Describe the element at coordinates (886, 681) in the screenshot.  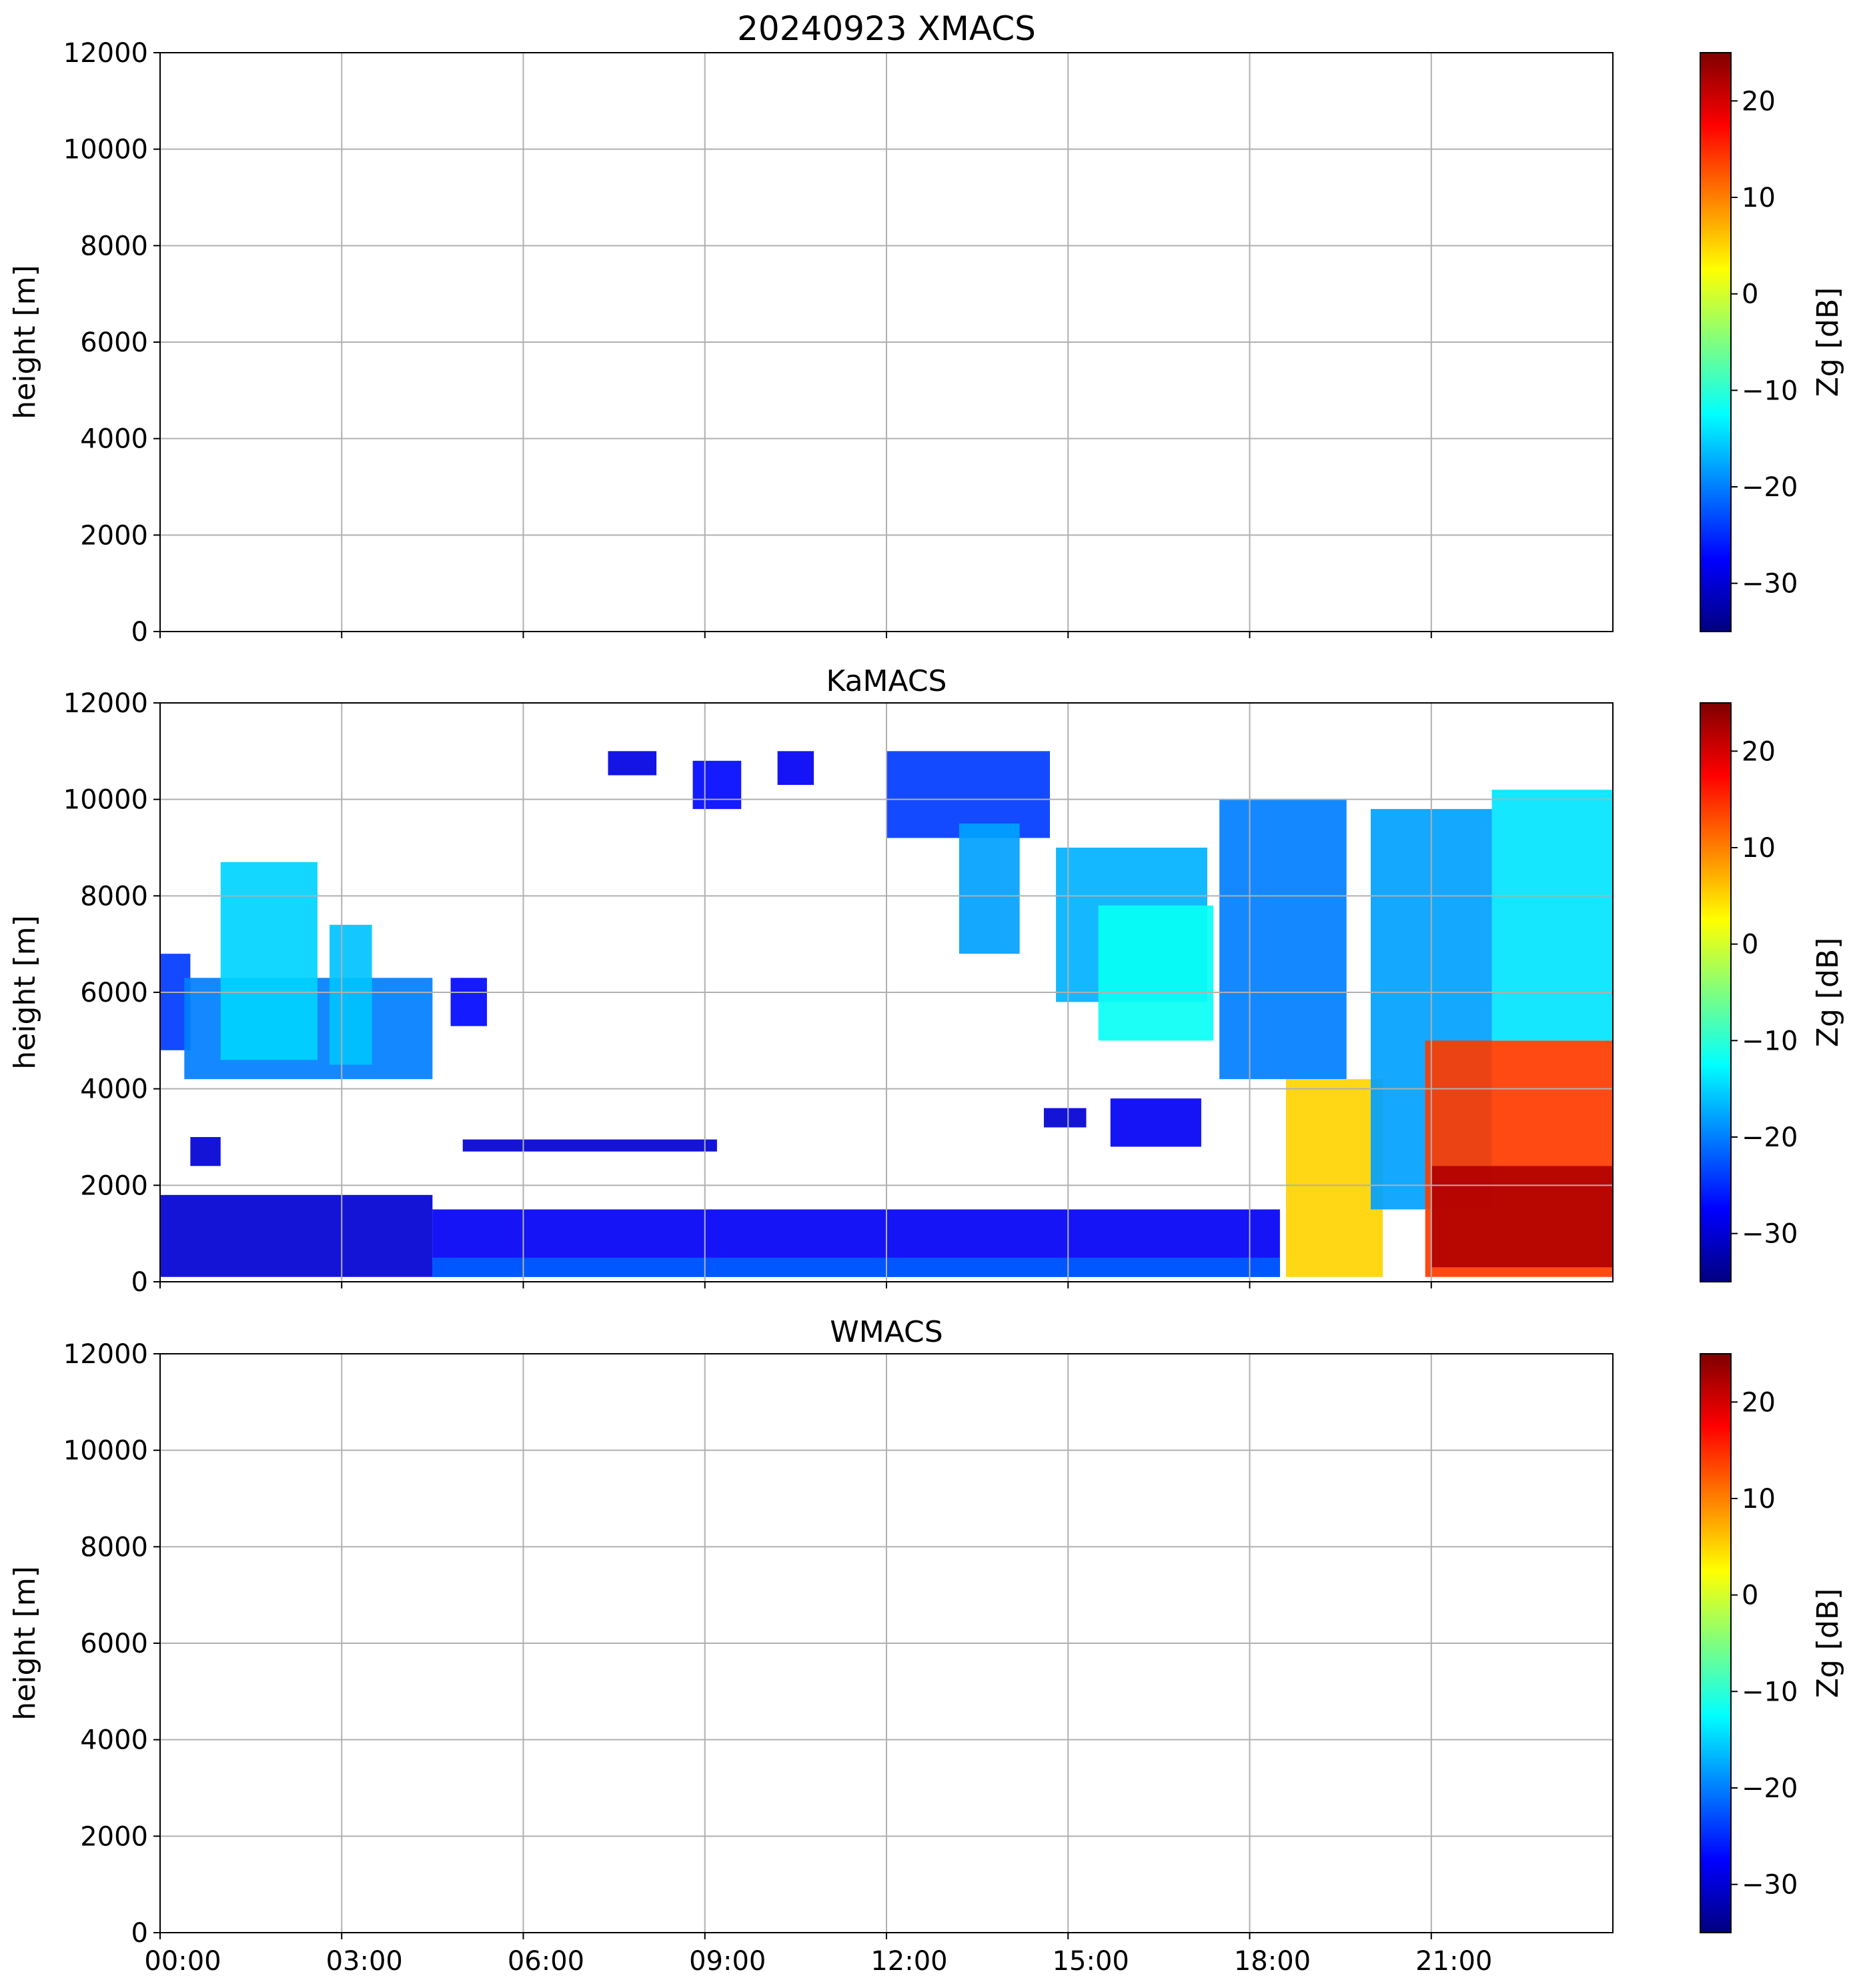
I see `panel-title: KaMACS` at that location.